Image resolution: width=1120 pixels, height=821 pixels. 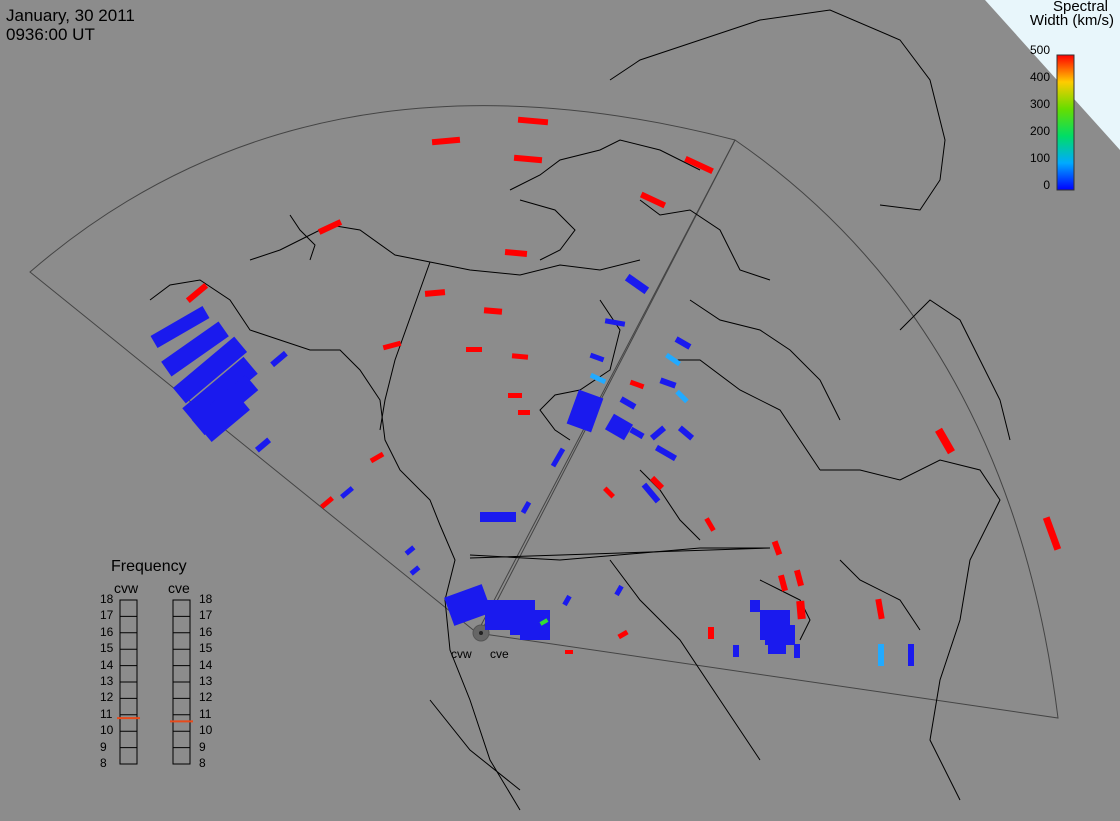 I want to click on frequency-right-label: cve, so click(x=179, y=588).